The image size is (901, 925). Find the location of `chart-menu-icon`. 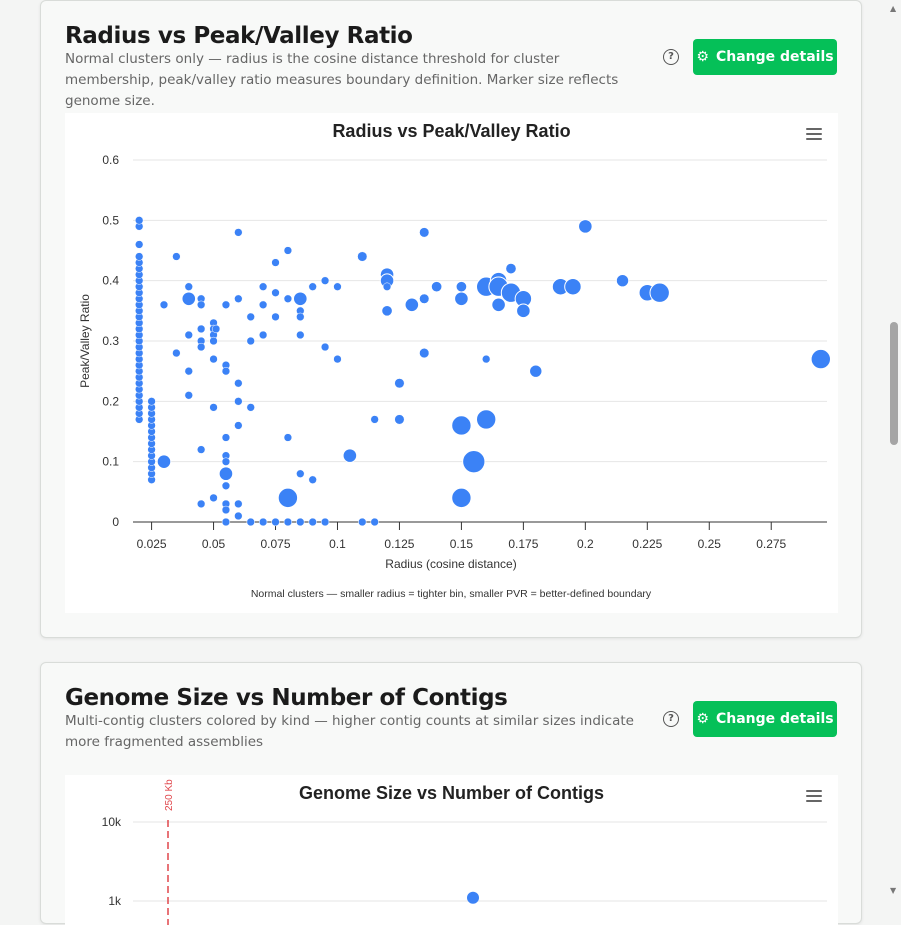

chart-menu-icon is located at coordinates (814, 796).